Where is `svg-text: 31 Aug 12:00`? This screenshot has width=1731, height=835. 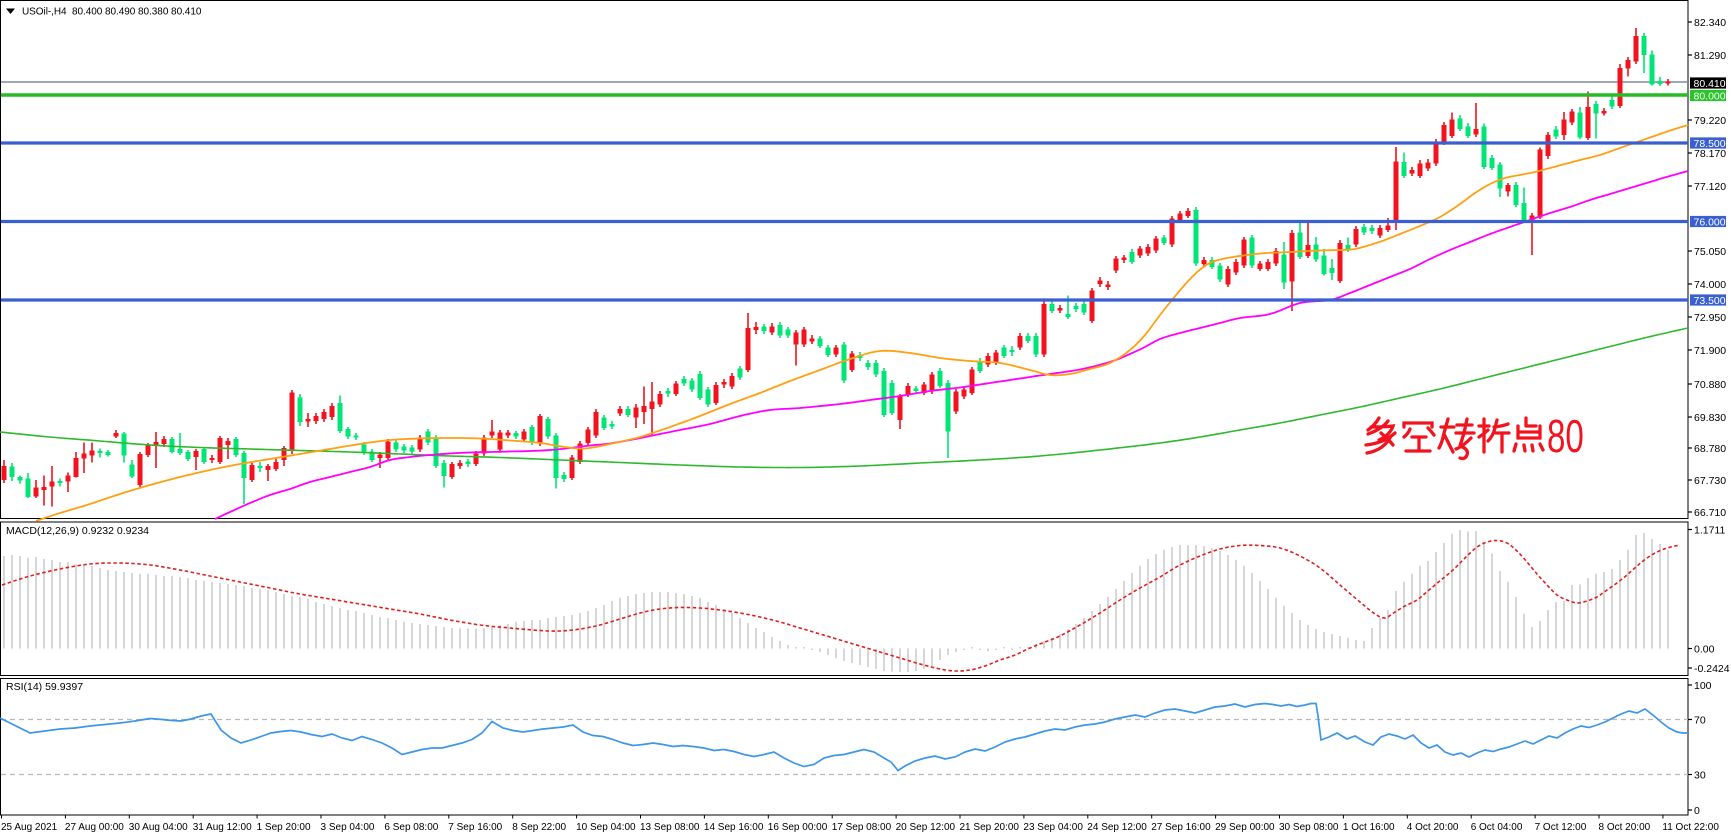 svg-text: 31 Aug 12:00 is located at coordinates (222, 827).